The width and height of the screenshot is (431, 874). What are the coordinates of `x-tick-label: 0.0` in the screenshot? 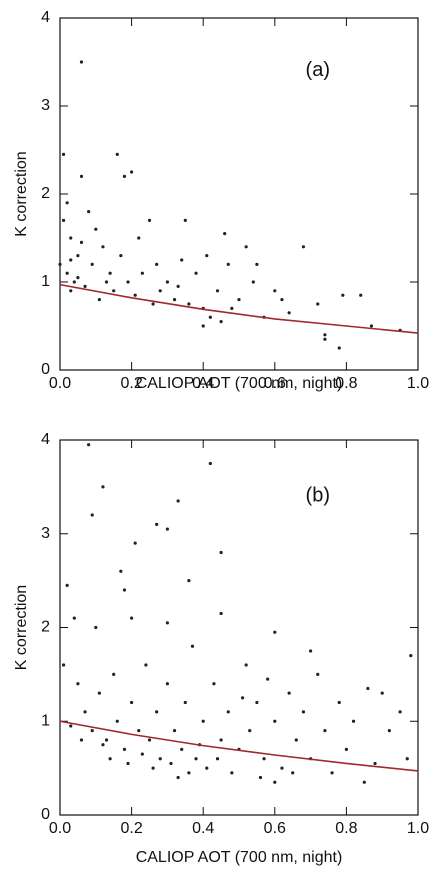 It's located at (60, 383).